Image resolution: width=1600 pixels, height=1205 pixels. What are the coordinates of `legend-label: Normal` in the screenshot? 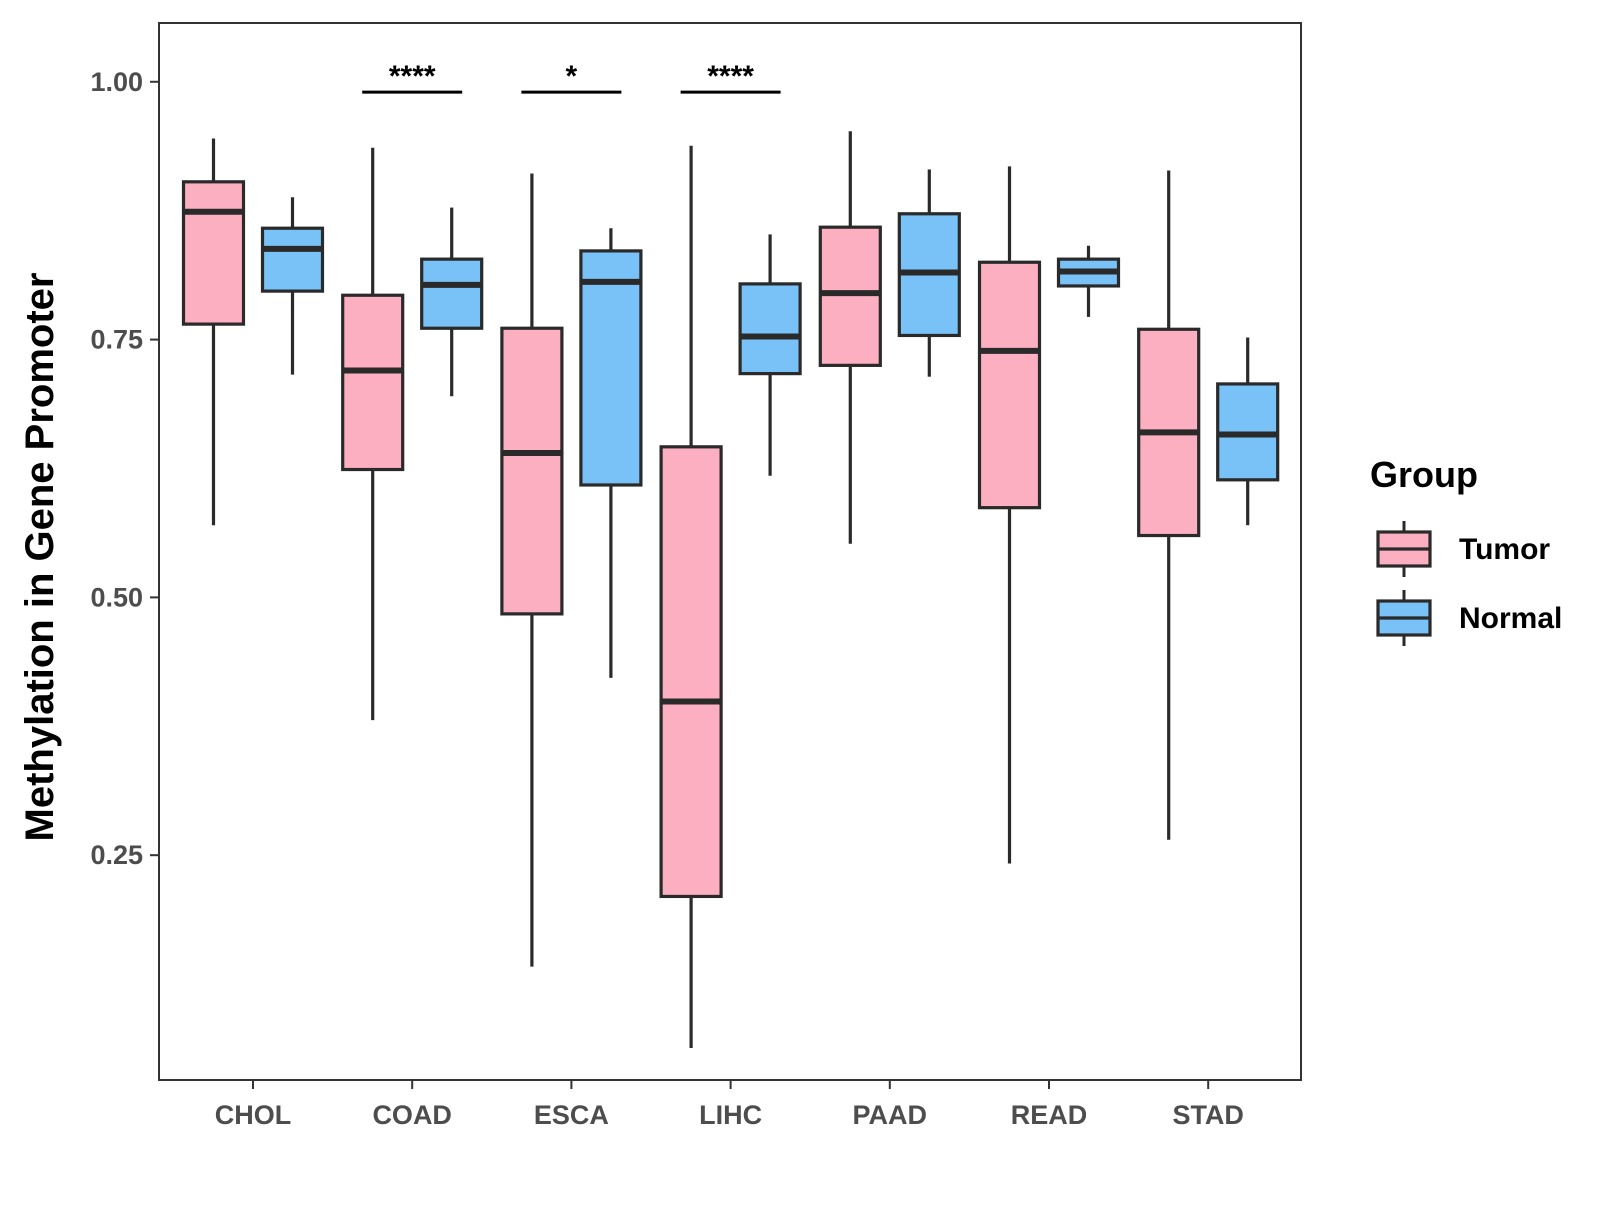 It's located at (1510, 618).